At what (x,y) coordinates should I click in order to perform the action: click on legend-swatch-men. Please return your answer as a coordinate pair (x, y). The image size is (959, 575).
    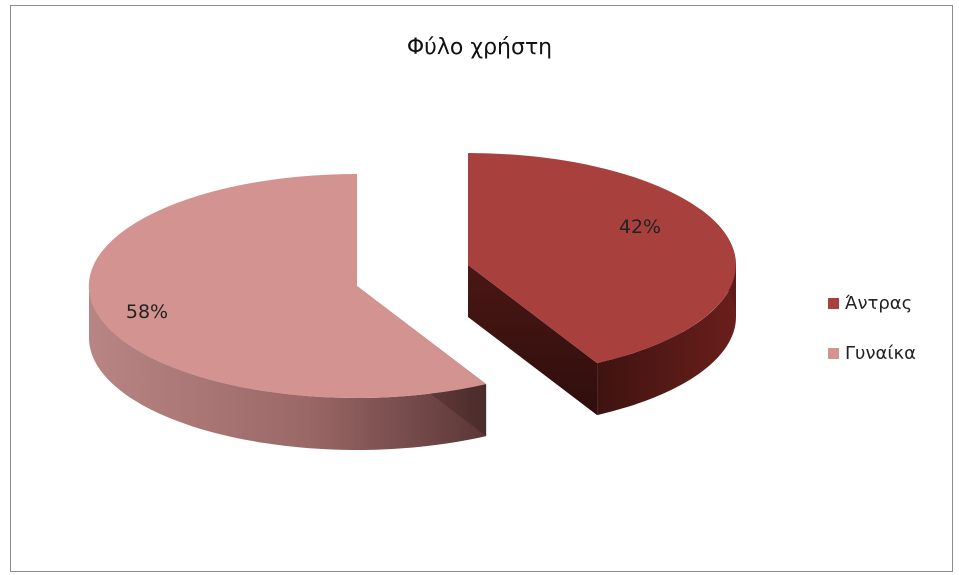
    Looking at the image, I should click on (833, 303).